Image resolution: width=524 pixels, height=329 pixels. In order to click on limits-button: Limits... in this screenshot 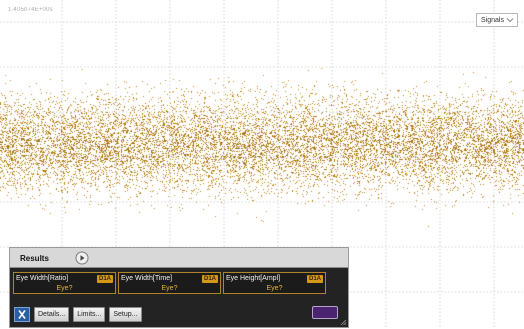, I will do `click(89, 314)`.